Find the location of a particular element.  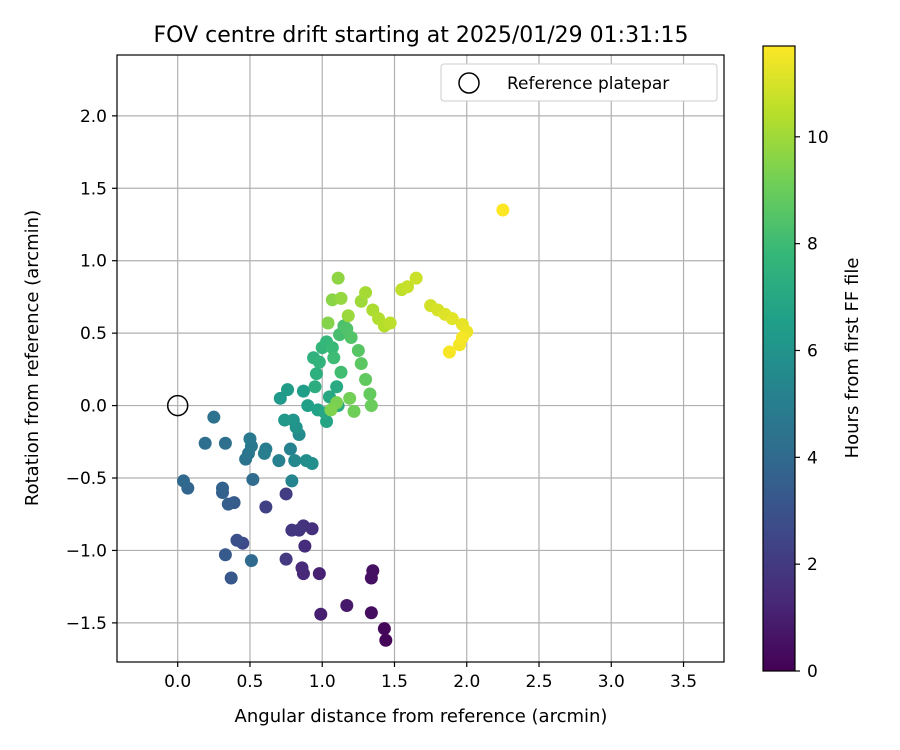

y-tick-label: −1.5 is located at coordinates (86, 624).